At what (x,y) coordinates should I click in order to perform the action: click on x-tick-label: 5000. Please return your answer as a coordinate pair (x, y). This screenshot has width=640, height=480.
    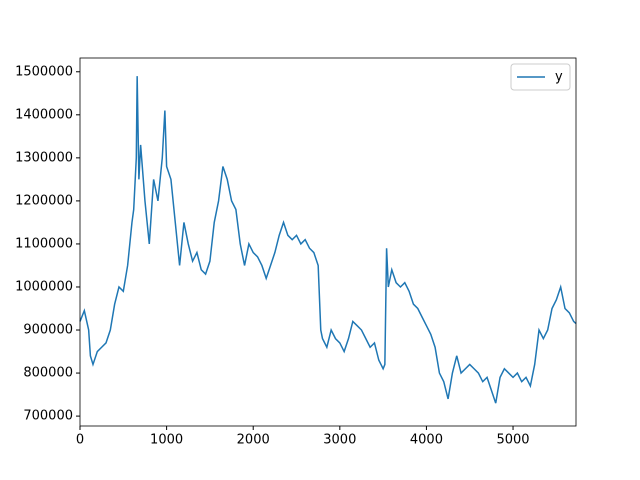
    Looking at the image, I should click on (512, 440).